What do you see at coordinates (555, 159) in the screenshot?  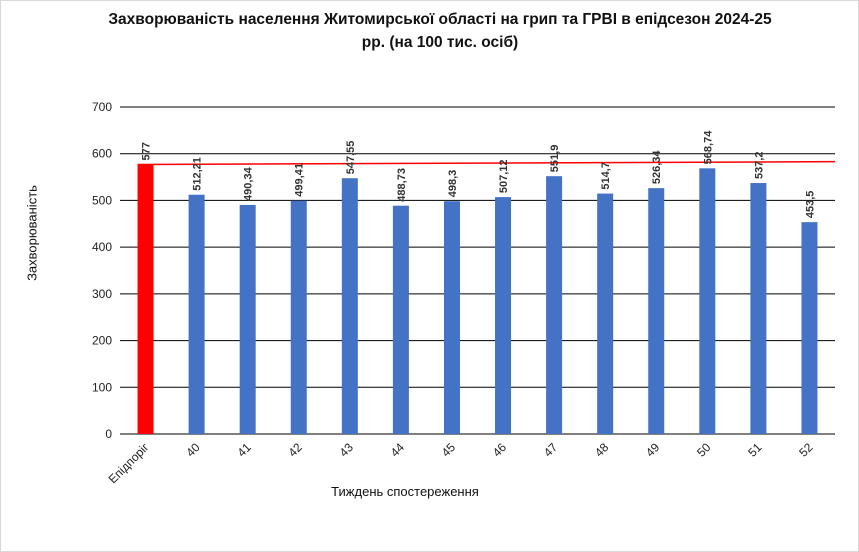 I see `data-label: 551,9` at bounding box center [555, 159].